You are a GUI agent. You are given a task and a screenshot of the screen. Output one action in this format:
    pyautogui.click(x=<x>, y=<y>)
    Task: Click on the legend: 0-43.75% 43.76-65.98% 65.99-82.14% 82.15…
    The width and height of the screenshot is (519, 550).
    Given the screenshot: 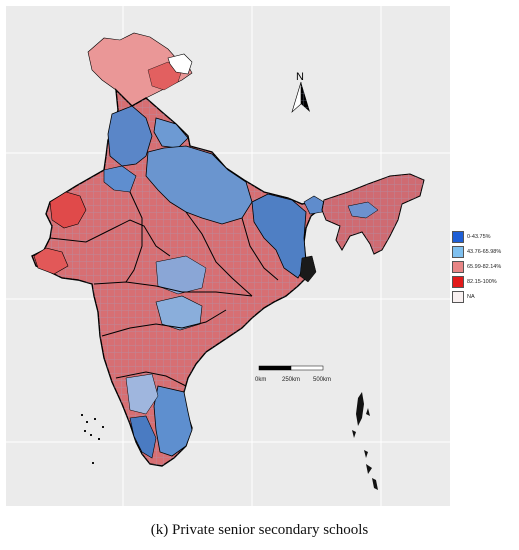 What is the action you would take?
    pyautogui.click(x=484, y=267)
    